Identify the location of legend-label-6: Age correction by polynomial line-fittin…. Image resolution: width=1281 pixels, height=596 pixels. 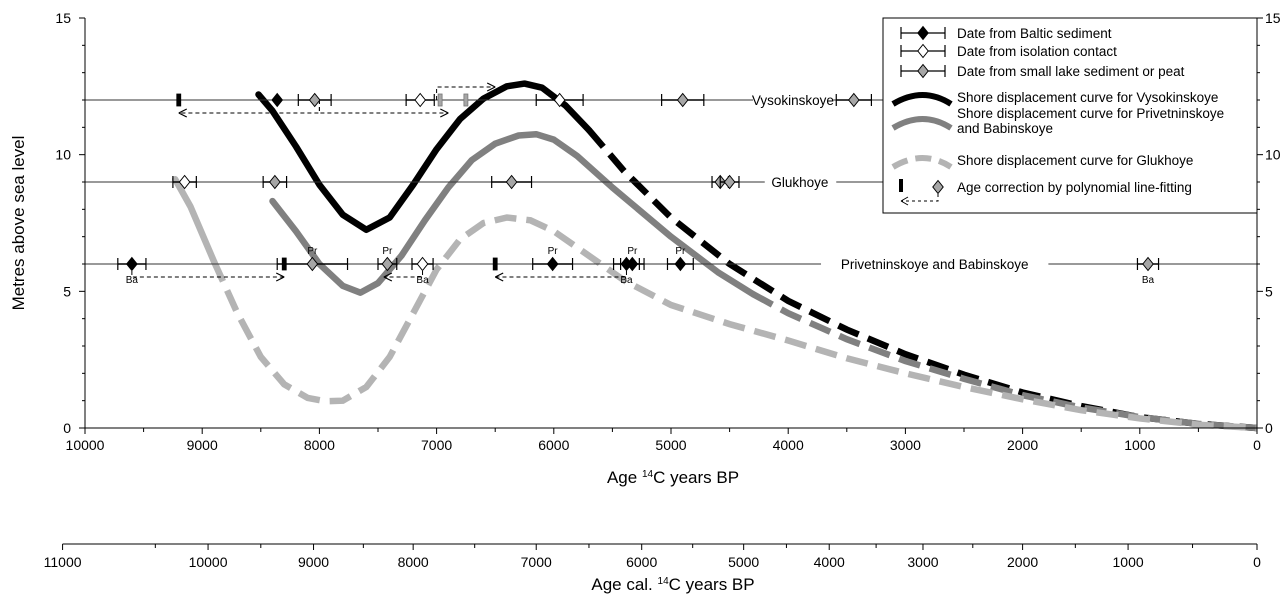
(1074, 187).